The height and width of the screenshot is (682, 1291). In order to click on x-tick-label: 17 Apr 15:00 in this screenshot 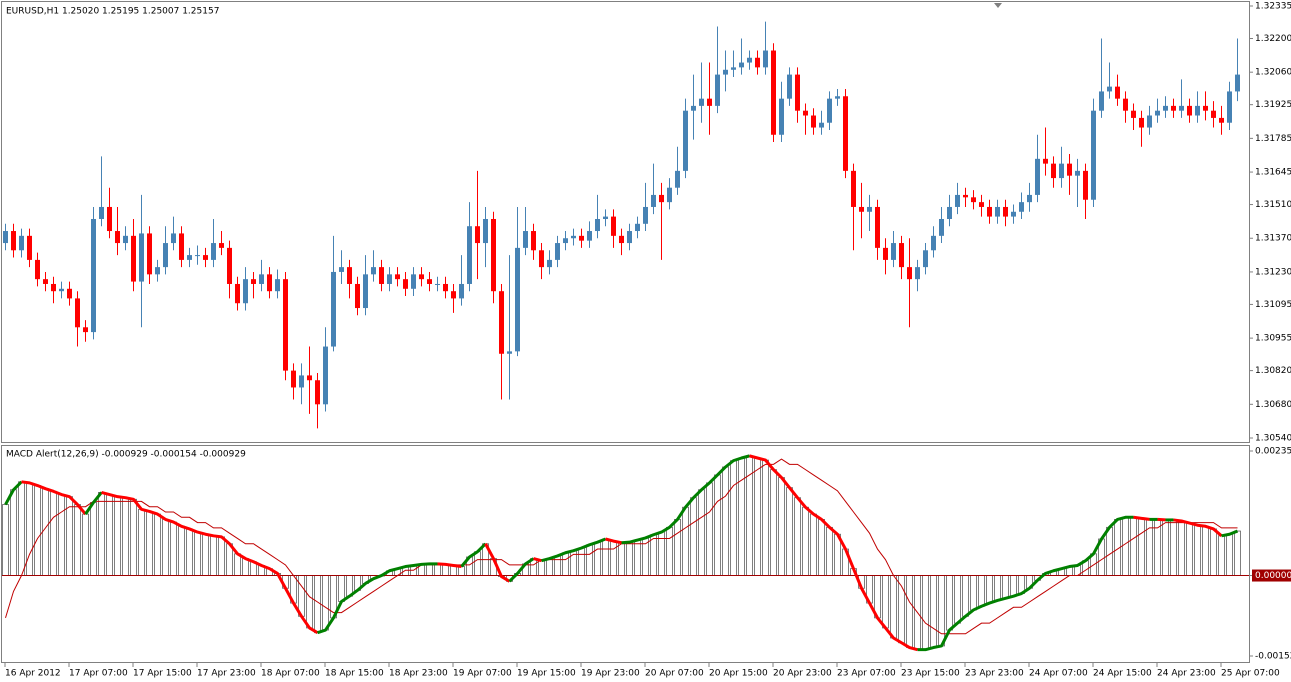, I will do `click(162, 674)`.